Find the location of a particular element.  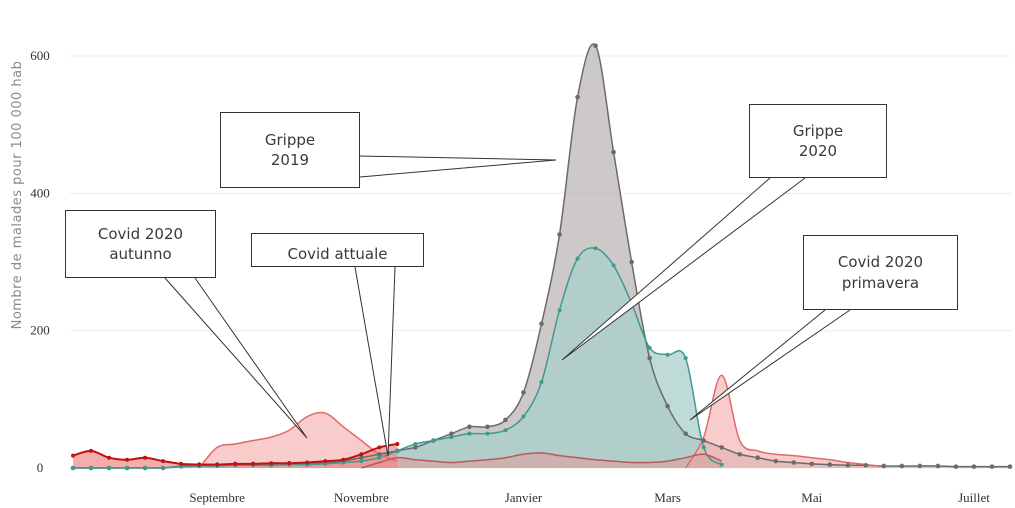

y-axis-label: Nombre de malades pour 100 000 hab is located at coordinates (17, 195).